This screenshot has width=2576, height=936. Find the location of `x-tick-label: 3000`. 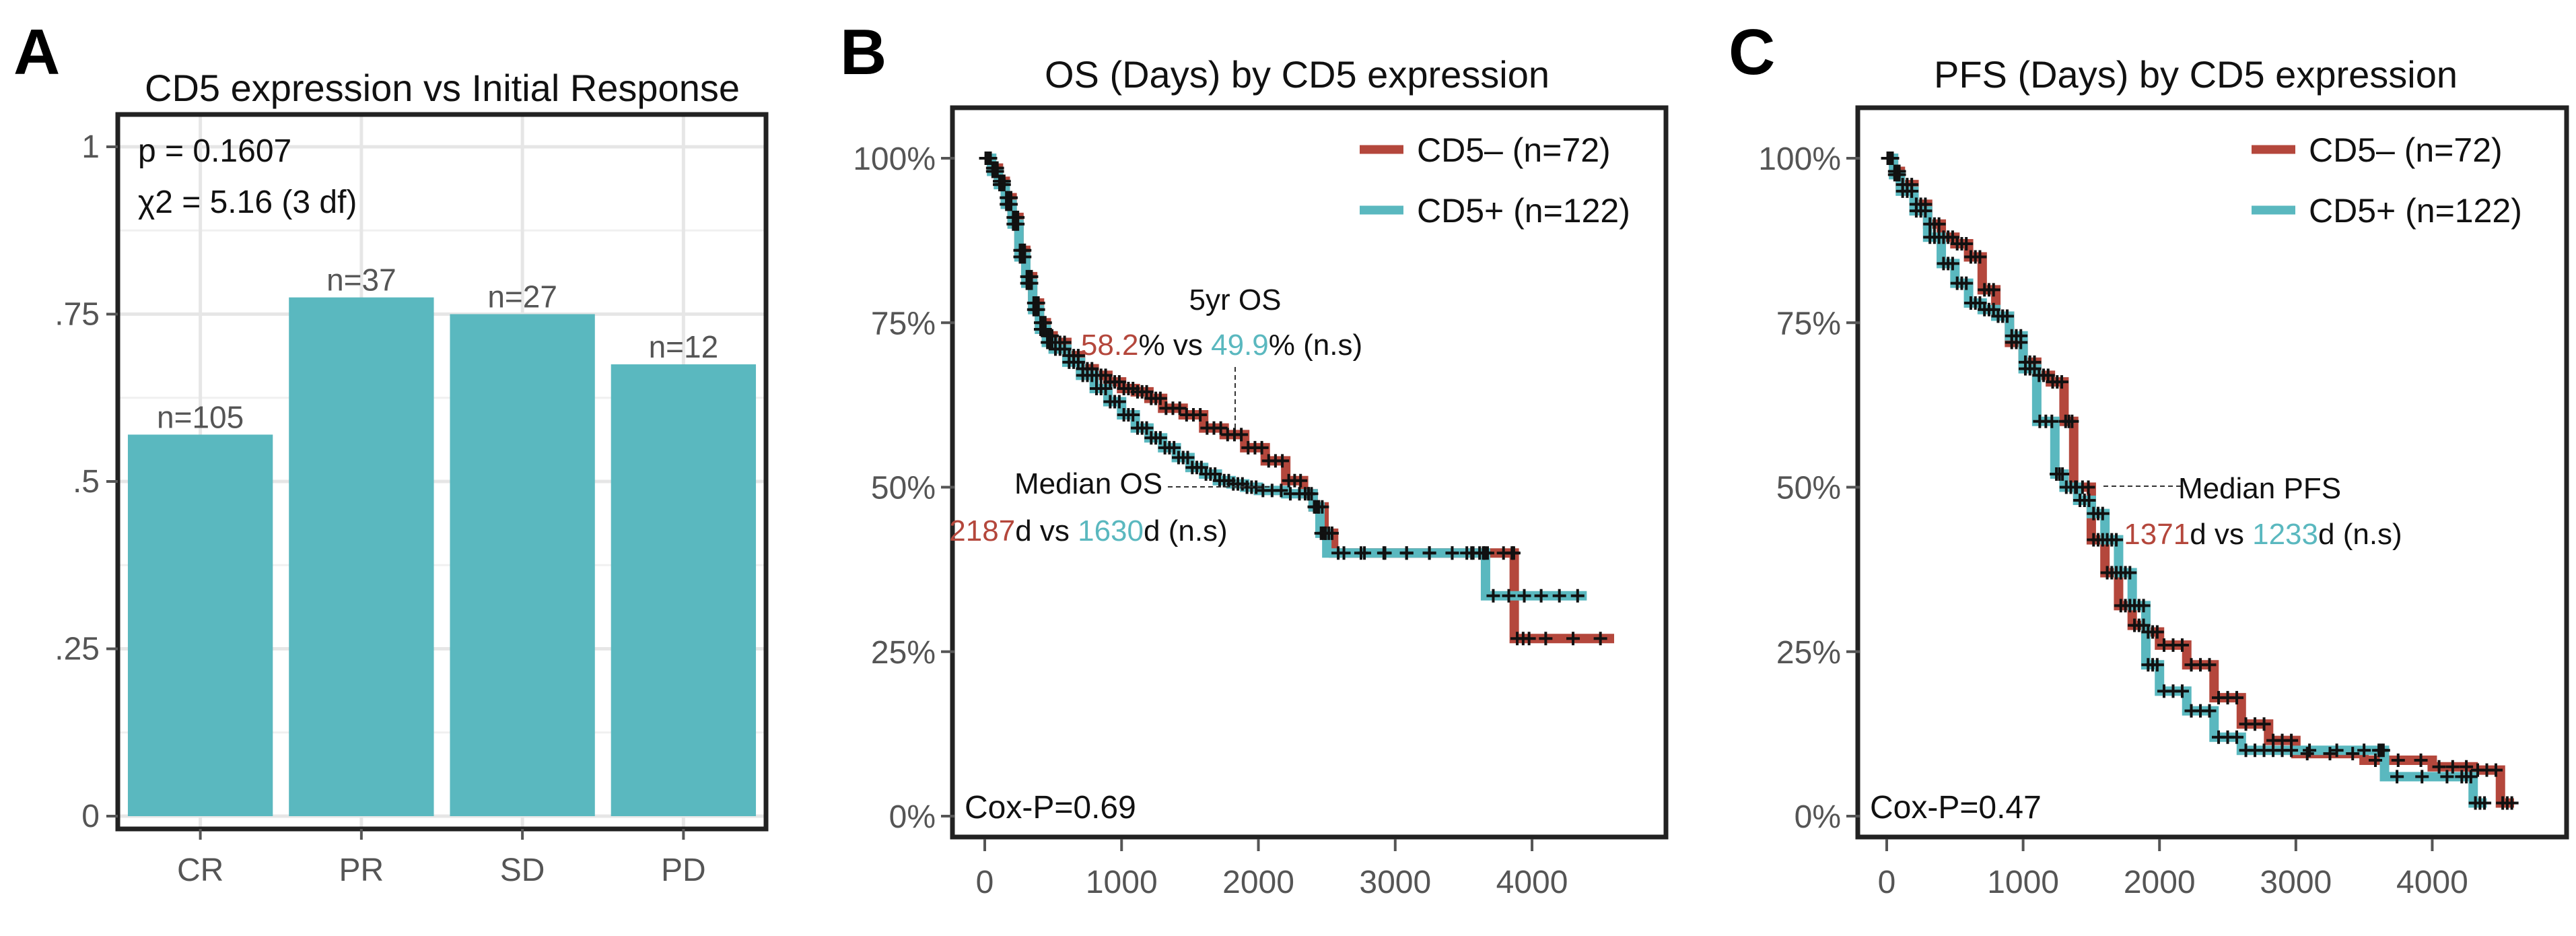

x-tick-label: 3000 is located at coordinates (1395, 882).